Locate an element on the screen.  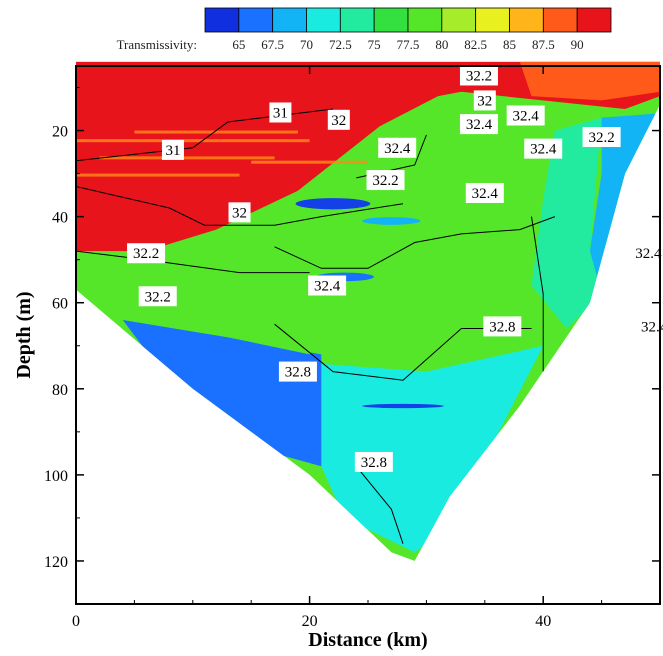
contour-label-2: 32 is located at coordinates (338, 119).